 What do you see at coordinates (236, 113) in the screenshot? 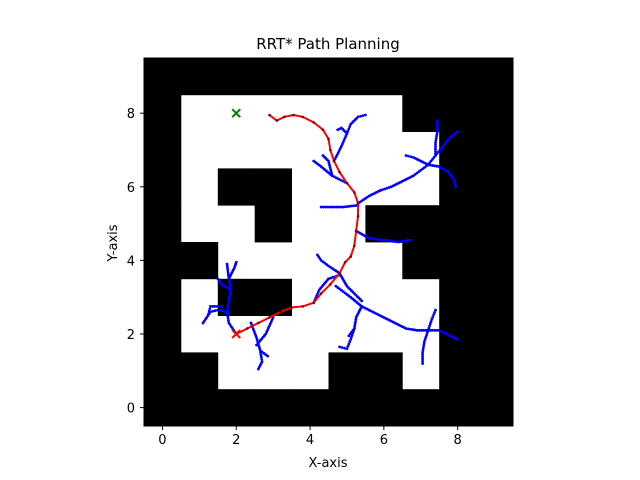
I see `goal-marker` at bounding box center [236, 113].